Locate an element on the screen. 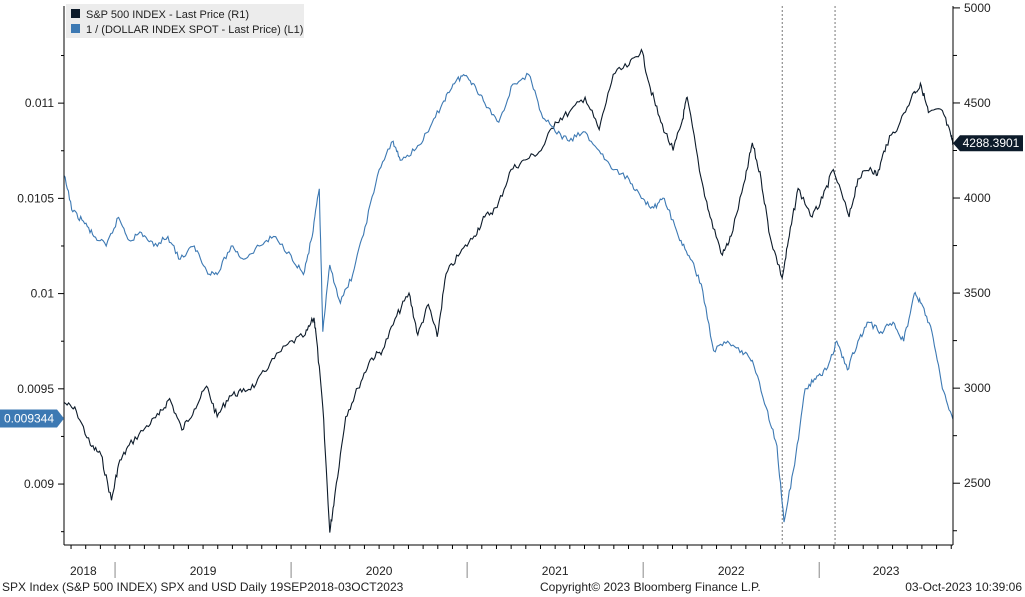 This screenshot has width=1025, height=597. legend-label-spx: S&P 500 INDEX - Last Price (R1) is located at coordinates (167, 15).